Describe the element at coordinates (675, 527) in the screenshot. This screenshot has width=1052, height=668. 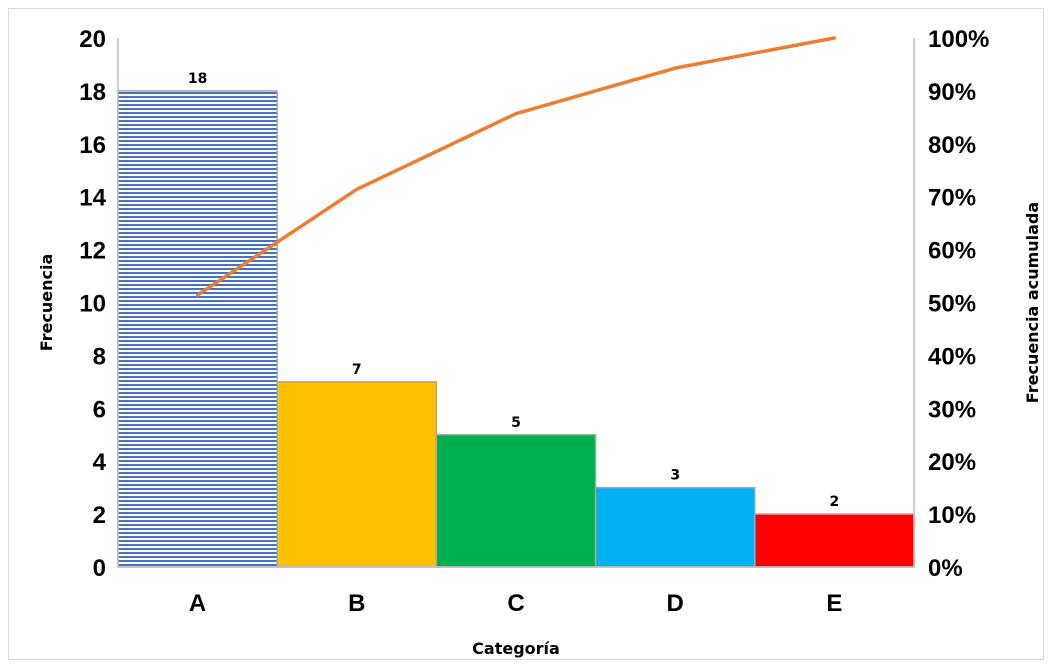
I see `bar-D` at that location.